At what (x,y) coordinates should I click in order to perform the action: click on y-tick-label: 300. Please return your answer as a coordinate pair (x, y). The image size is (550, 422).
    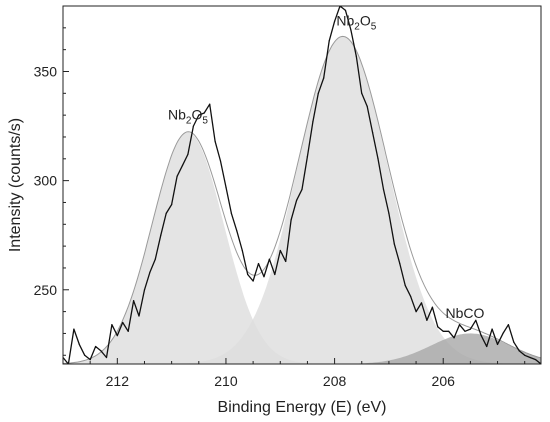
    Looking at the image, I should click on (46, 181).